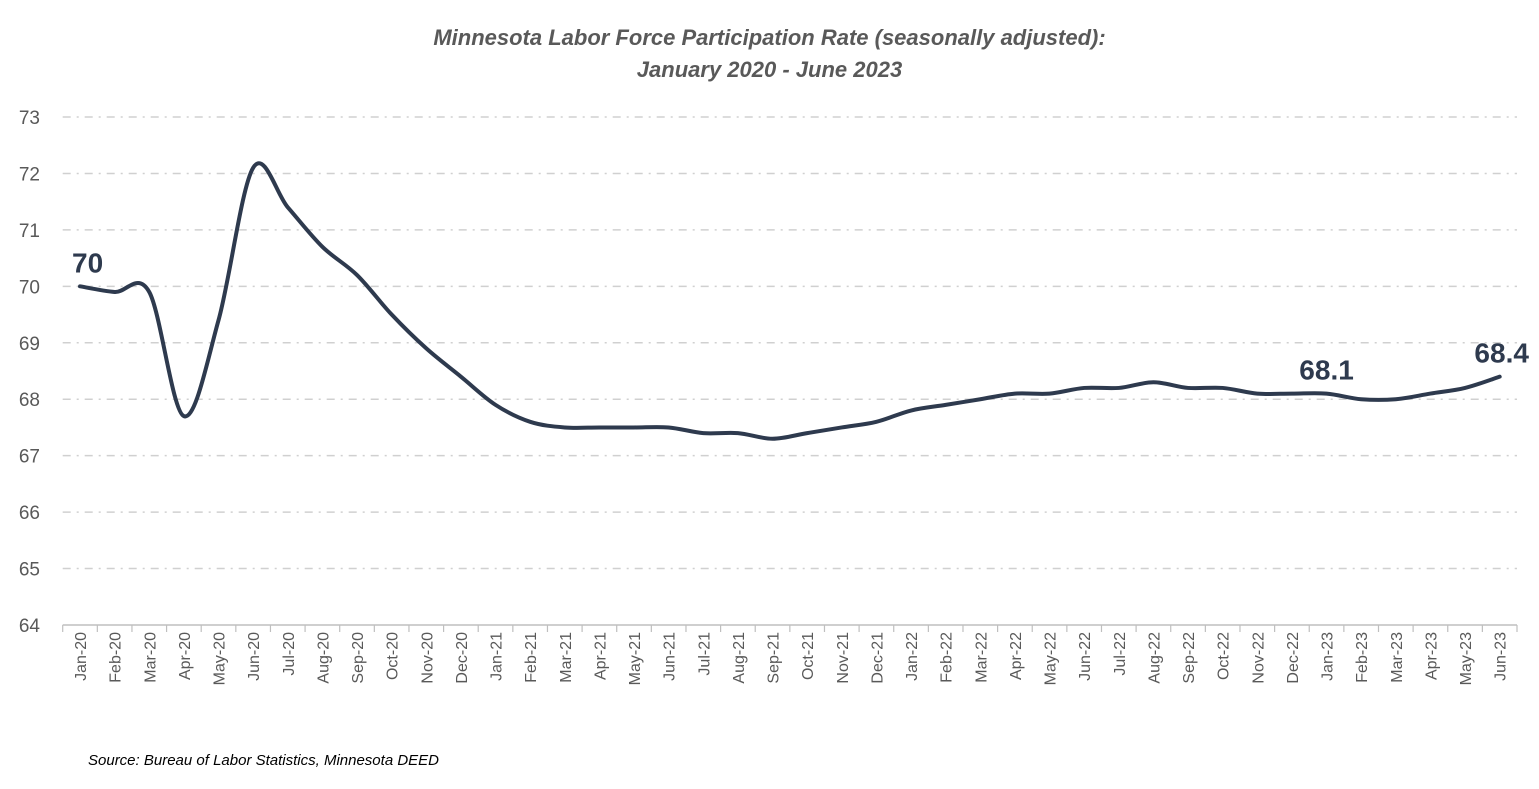 This screenshot has height=789, width=1539. What do you see at coordinates (29, 231) in the screenshot?
I see `y-tick-label: 71` at bounding box center [29, 231].